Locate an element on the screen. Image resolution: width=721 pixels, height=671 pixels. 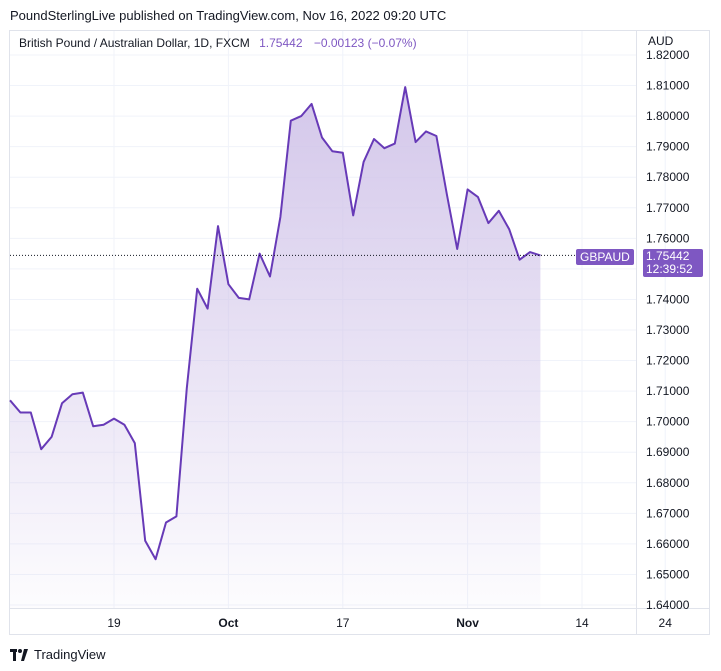
x-tick-label: 19 is located at coordinates (114, 623).